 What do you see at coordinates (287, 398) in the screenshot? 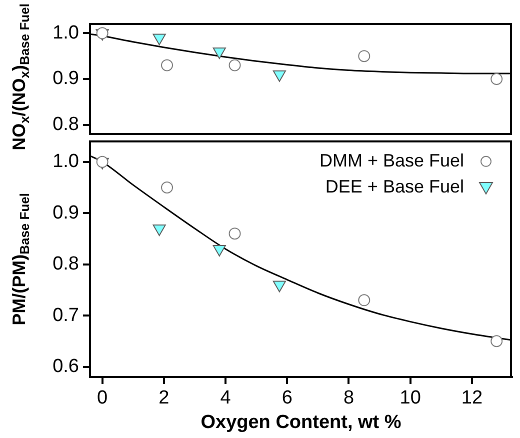
I see `x-tick-label: 6` at bounding box center [287, 398].